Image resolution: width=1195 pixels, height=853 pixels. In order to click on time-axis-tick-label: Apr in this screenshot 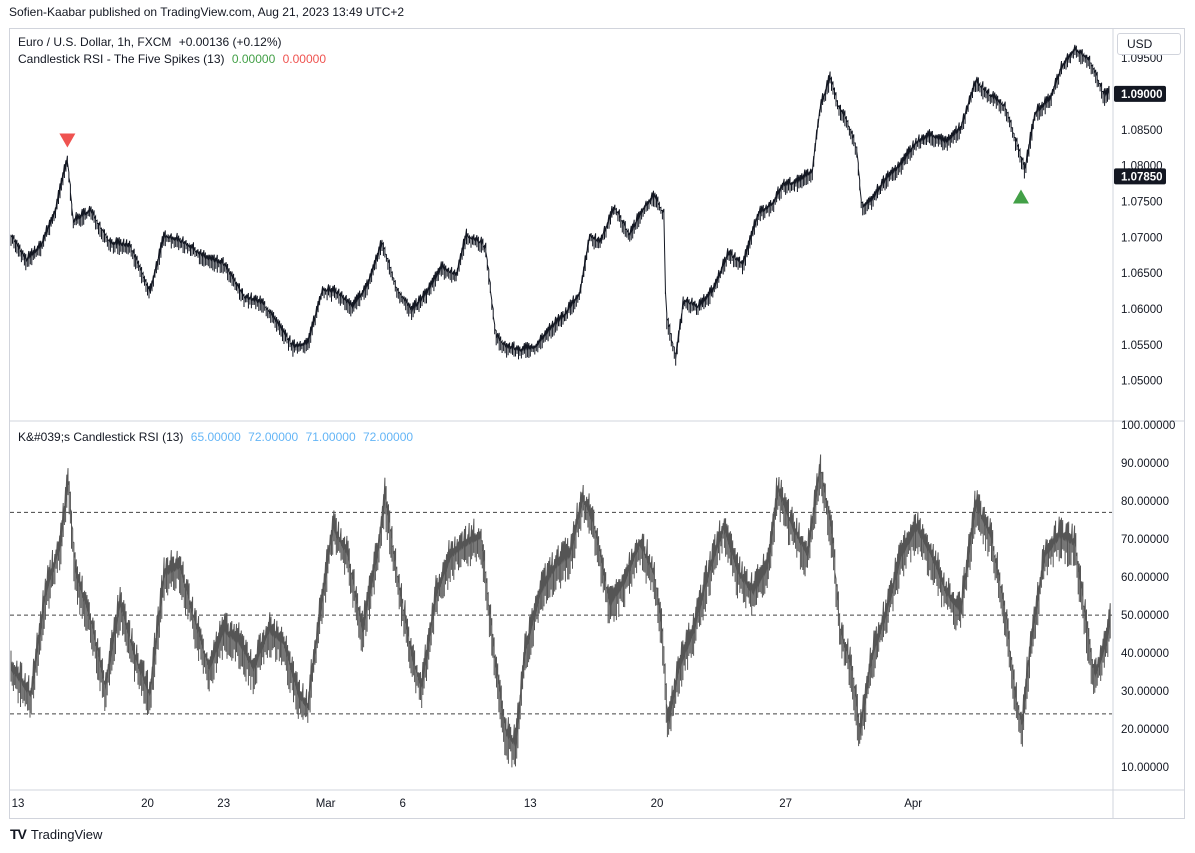, I will do `click(913, 804)`.